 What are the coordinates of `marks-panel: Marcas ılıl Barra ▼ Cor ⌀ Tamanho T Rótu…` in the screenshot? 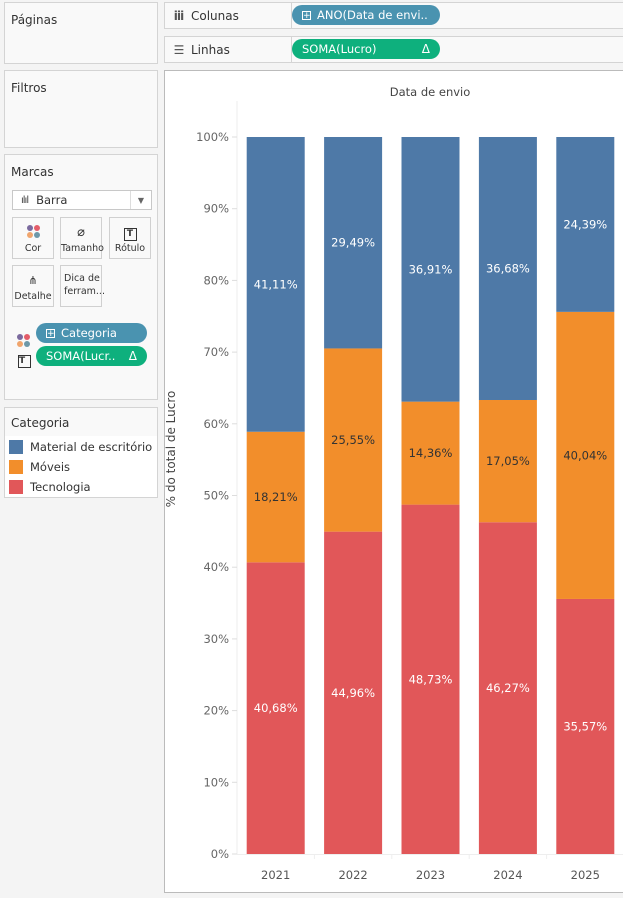 It's located at (81, 277).